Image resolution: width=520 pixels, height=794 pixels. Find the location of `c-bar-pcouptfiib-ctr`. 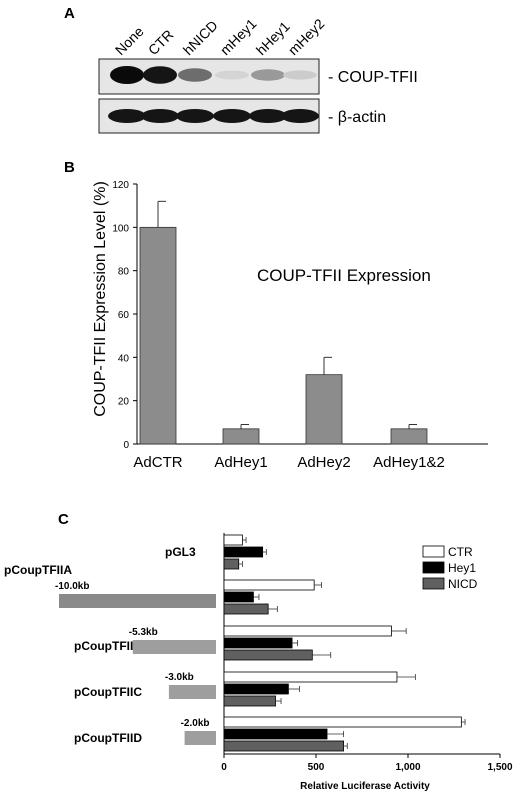

c-bar-pcouptfiib-ctr is located at coordinates (307, 631).